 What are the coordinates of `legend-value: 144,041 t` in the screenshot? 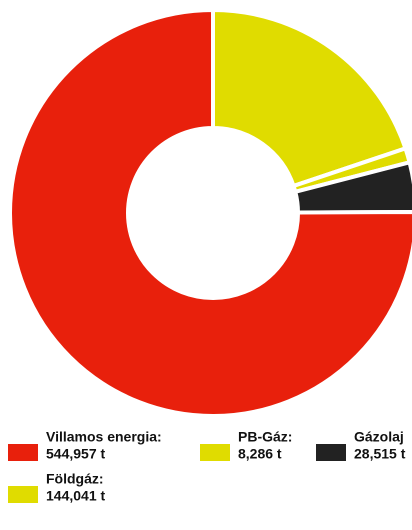 It's located at (75, 496).